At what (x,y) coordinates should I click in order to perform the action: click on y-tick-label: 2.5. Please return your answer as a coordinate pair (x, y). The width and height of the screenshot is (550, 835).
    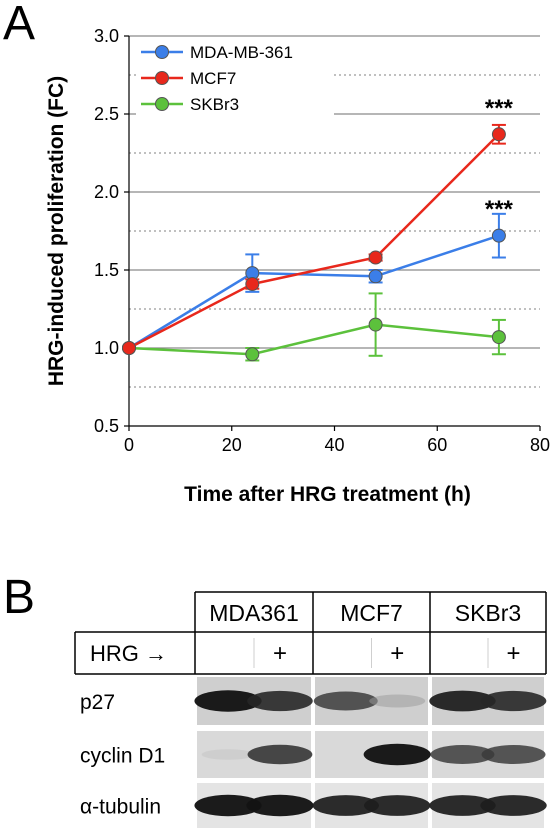
    Looking at the image, I should click on (106, 114).